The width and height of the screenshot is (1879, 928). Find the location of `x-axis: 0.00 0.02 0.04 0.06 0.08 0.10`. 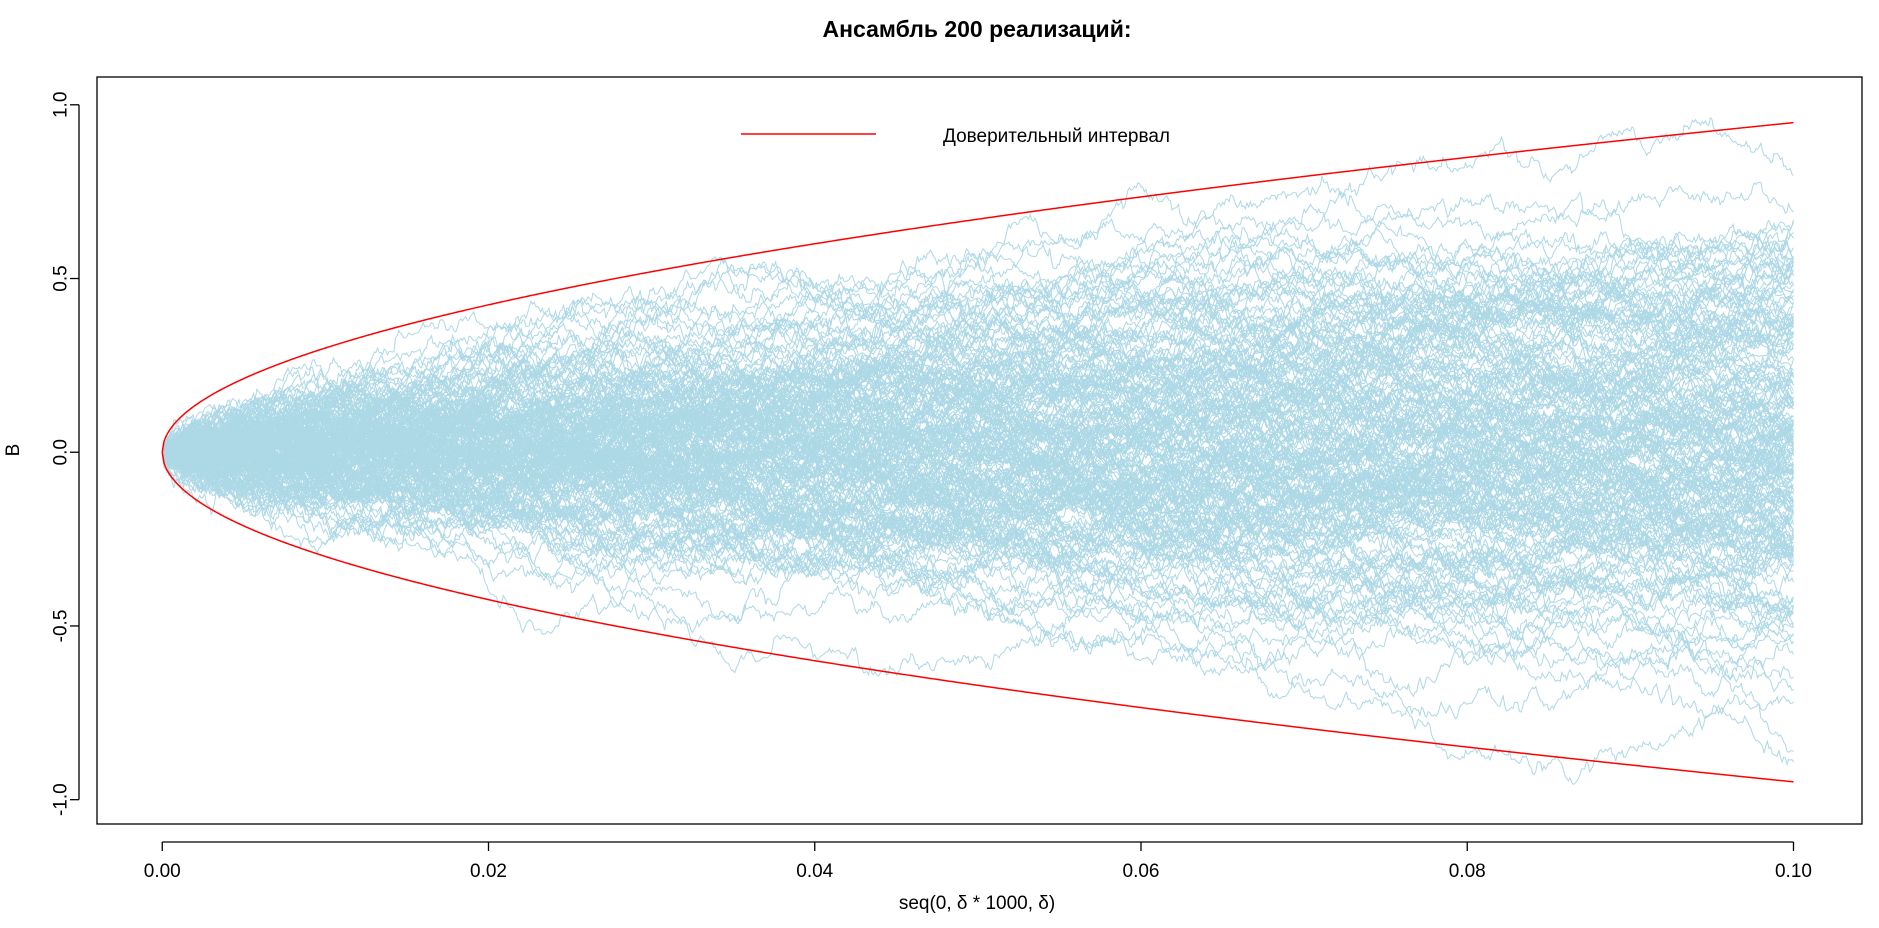

x-axis: 0.00 0.02 0.04 0.06 0.08 0.10 is located at coordinates (978, 861).